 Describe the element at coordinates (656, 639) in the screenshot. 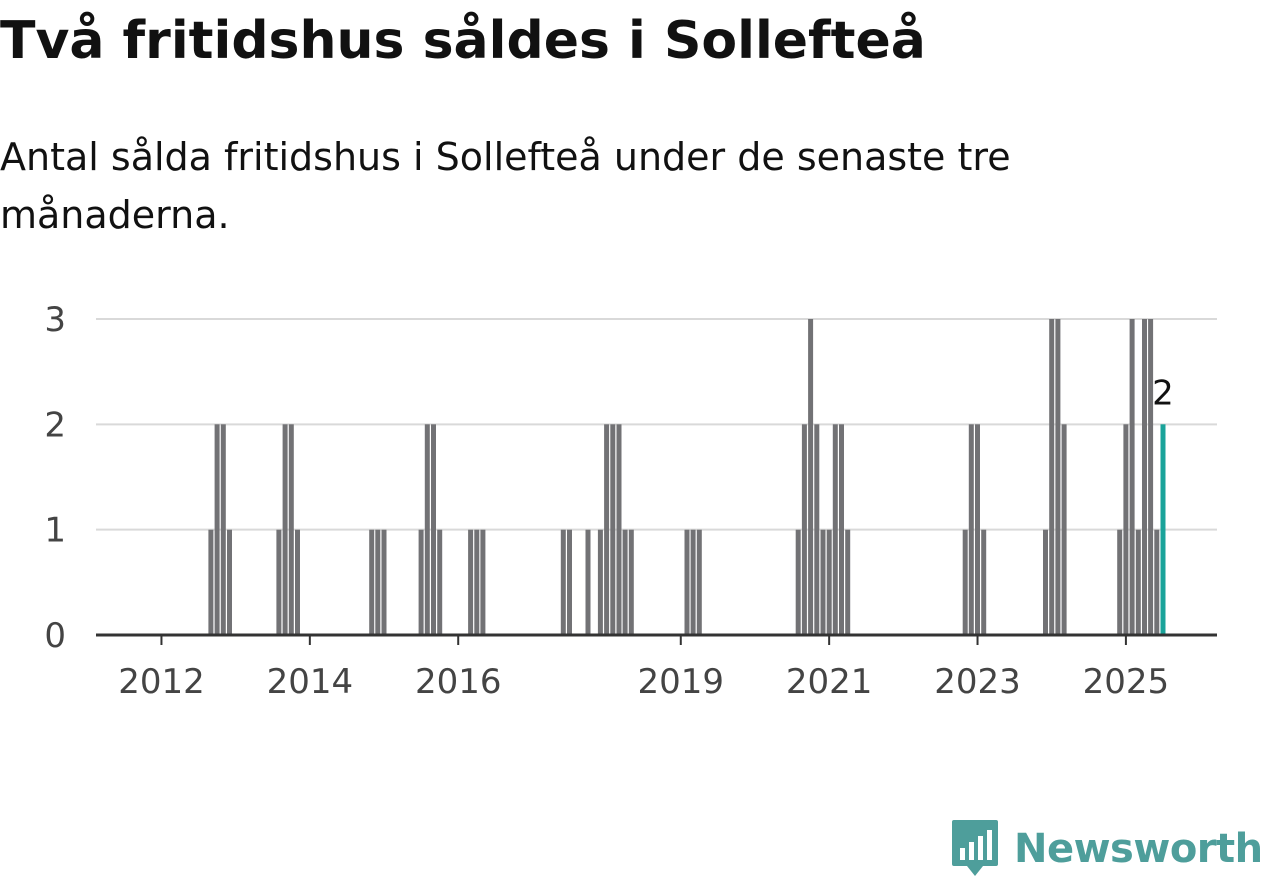

I see `x-axis` at that location.